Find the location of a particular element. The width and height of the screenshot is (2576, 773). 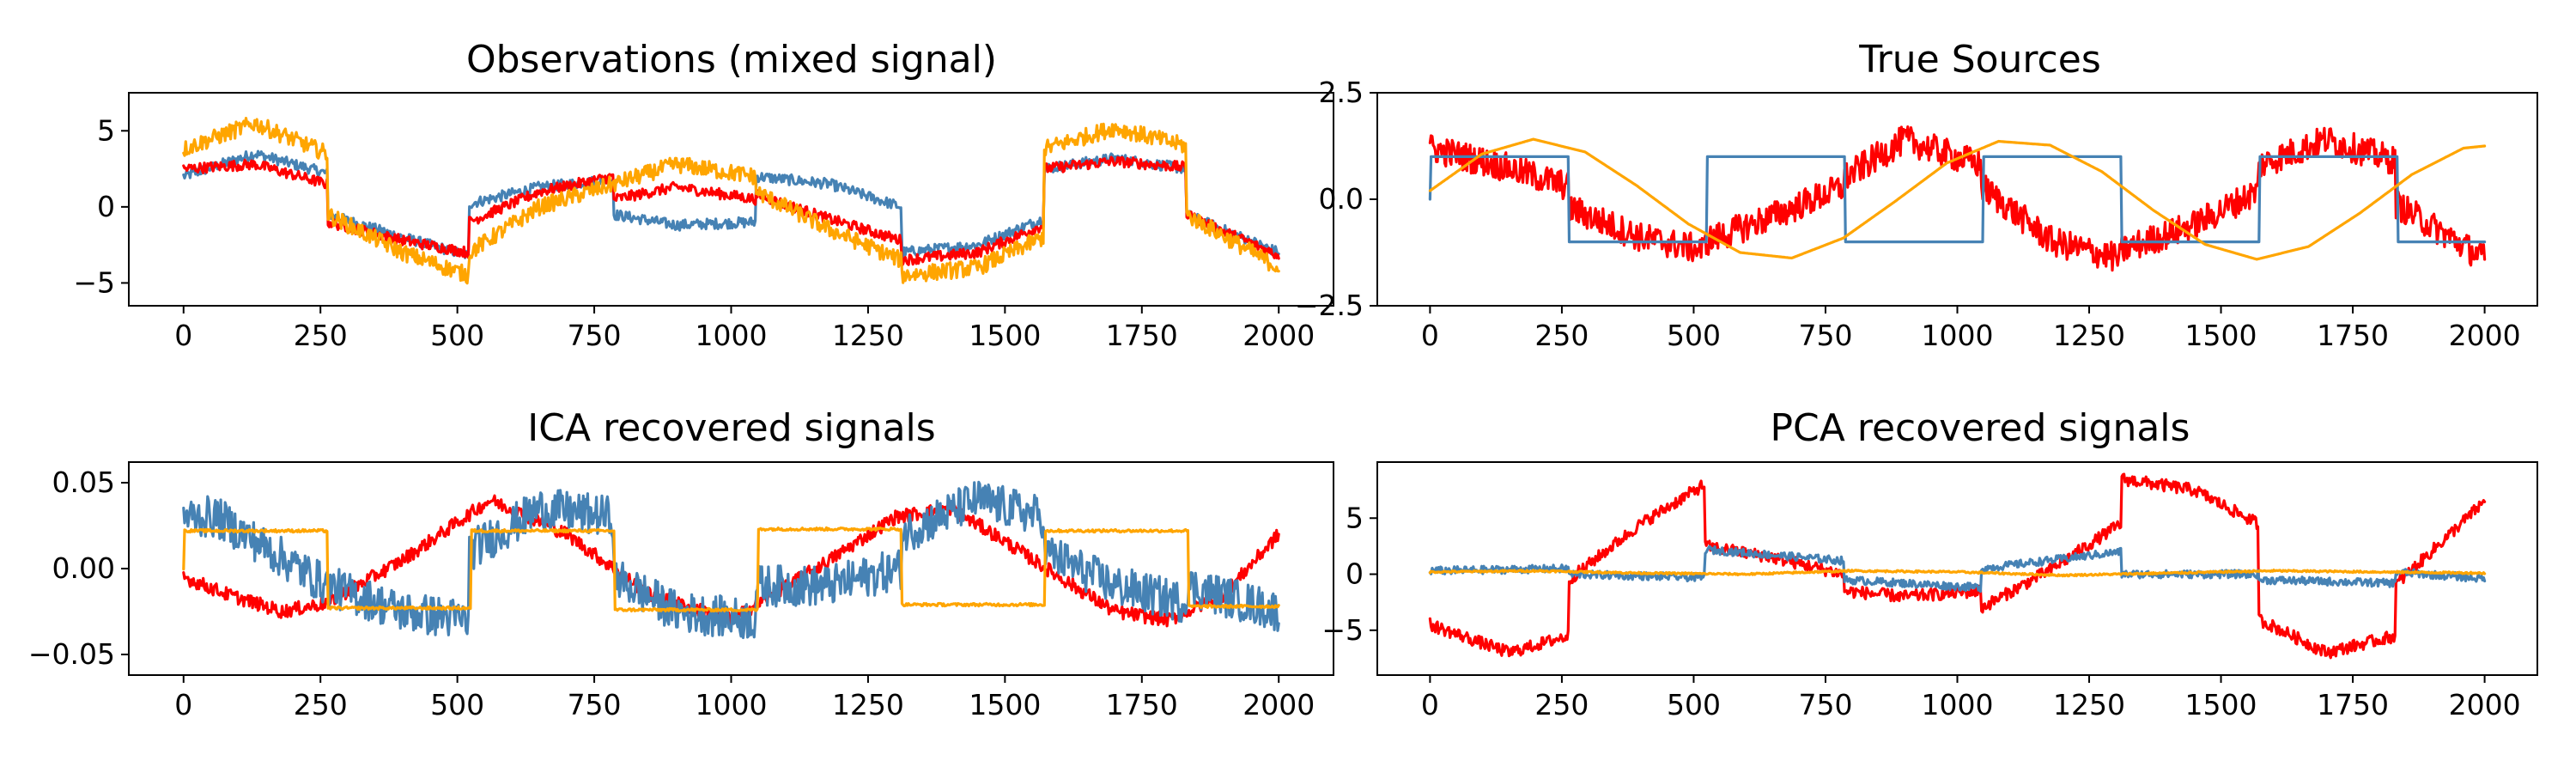

subplot-title: ICA recovered signals is located at coordinates (731, 428).